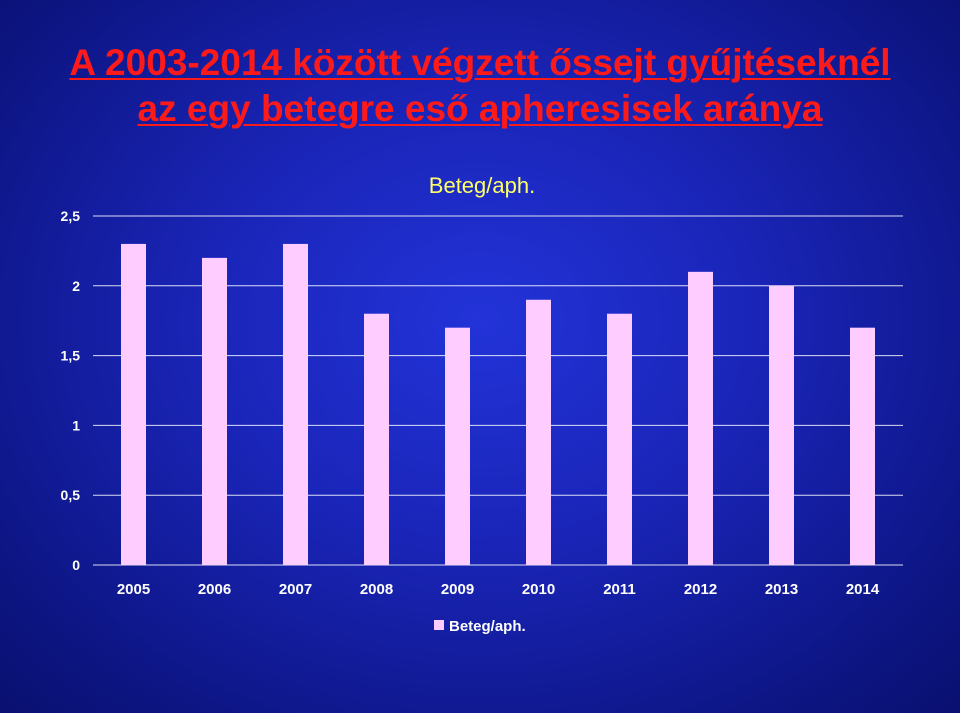 The image size is (960, 713). What do you see at coordinates (71, 390) in the screenshot?
I see `y-axis-ticks: 0 0,5 1 1,5 2 2,5` at bounding box center [71, 390].